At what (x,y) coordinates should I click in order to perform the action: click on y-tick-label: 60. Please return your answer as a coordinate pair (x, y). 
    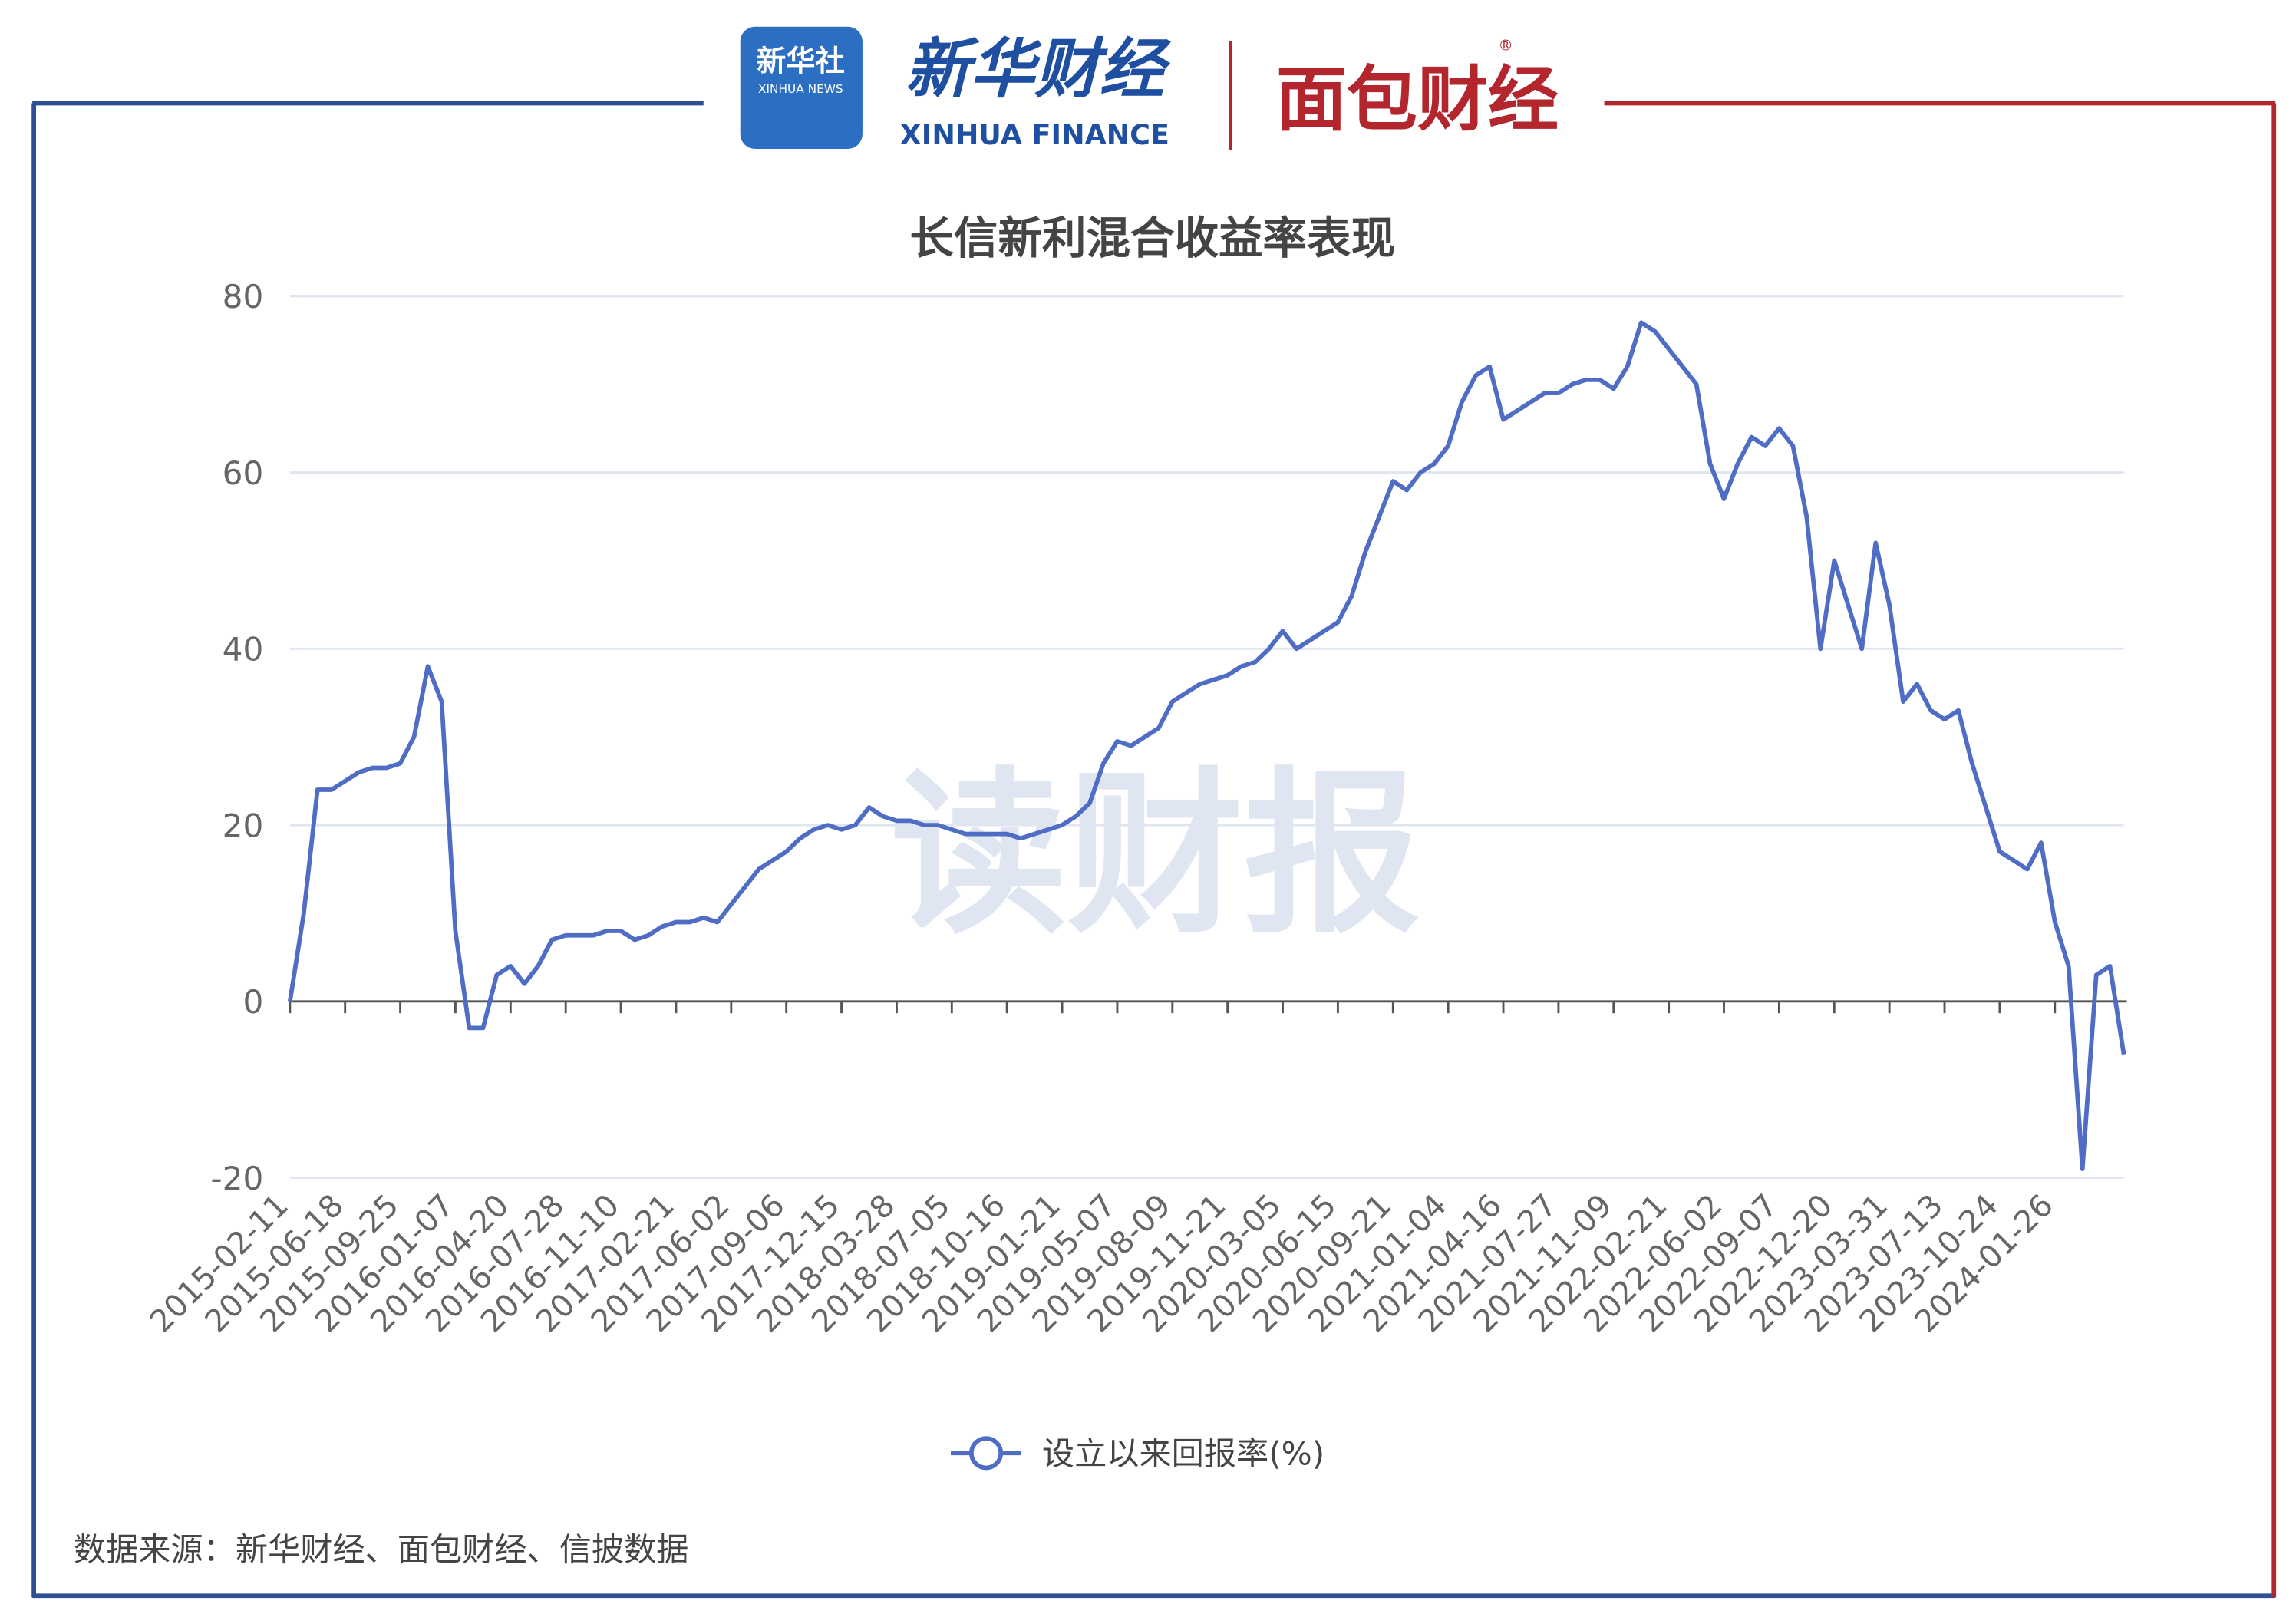
    Looking at the image, I should click on (243, 473).